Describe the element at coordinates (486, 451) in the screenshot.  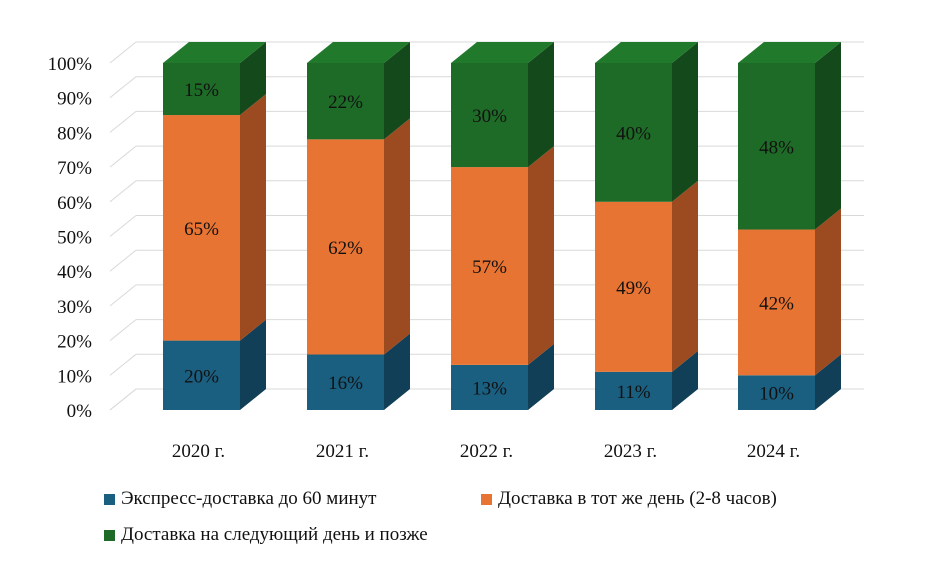
I see `x-tick-label: 2022 г.` at that location.